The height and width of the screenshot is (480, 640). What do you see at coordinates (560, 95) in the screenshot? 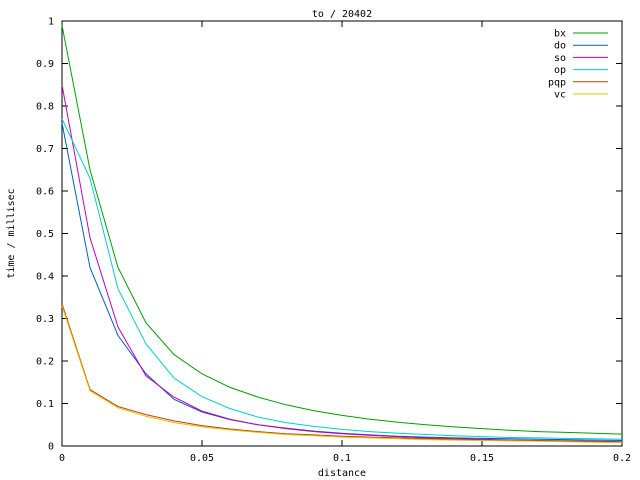
I see `legend-label-vc: vc` at bounding box center [560, 95].